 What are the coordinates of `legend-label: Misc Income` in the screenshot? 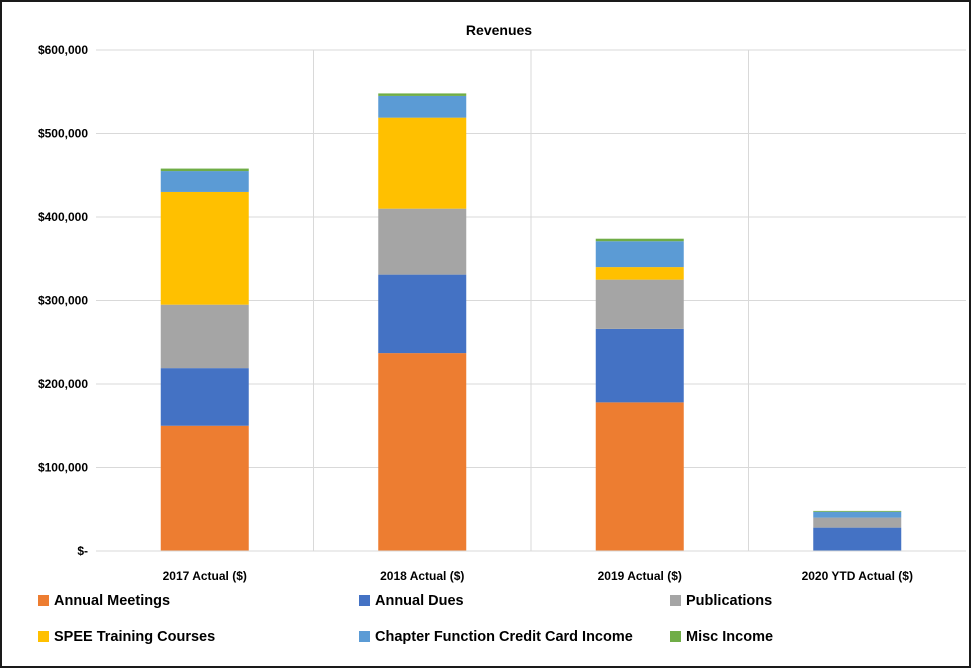 It's located at (729, 637).